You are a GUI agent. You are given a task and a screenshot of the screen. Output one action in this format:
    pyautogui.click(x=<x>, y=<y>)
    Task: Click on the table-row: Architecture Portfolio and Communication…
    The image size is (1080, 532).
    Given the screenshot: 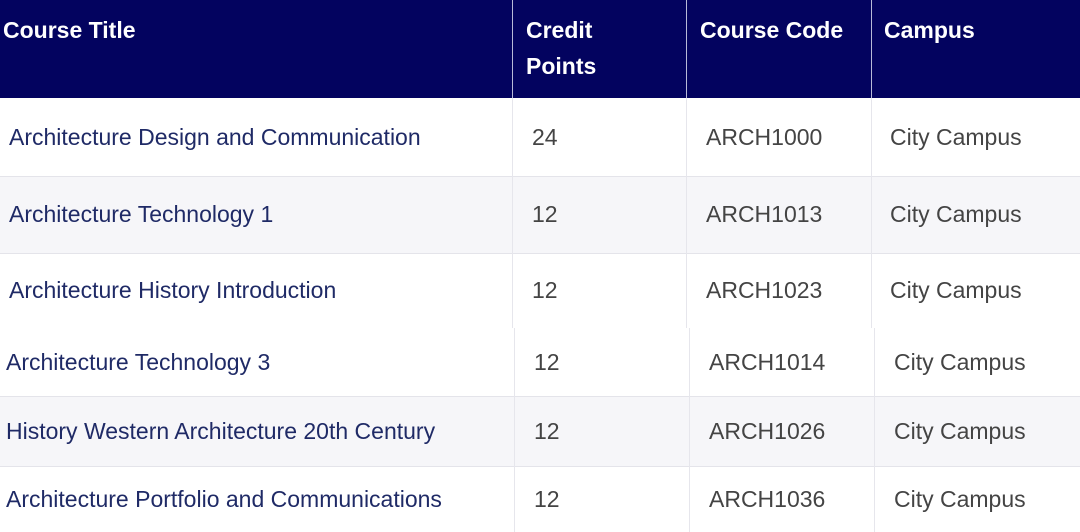 What is the action you would take?
    pyautogui.click(x=540, y=499)
    